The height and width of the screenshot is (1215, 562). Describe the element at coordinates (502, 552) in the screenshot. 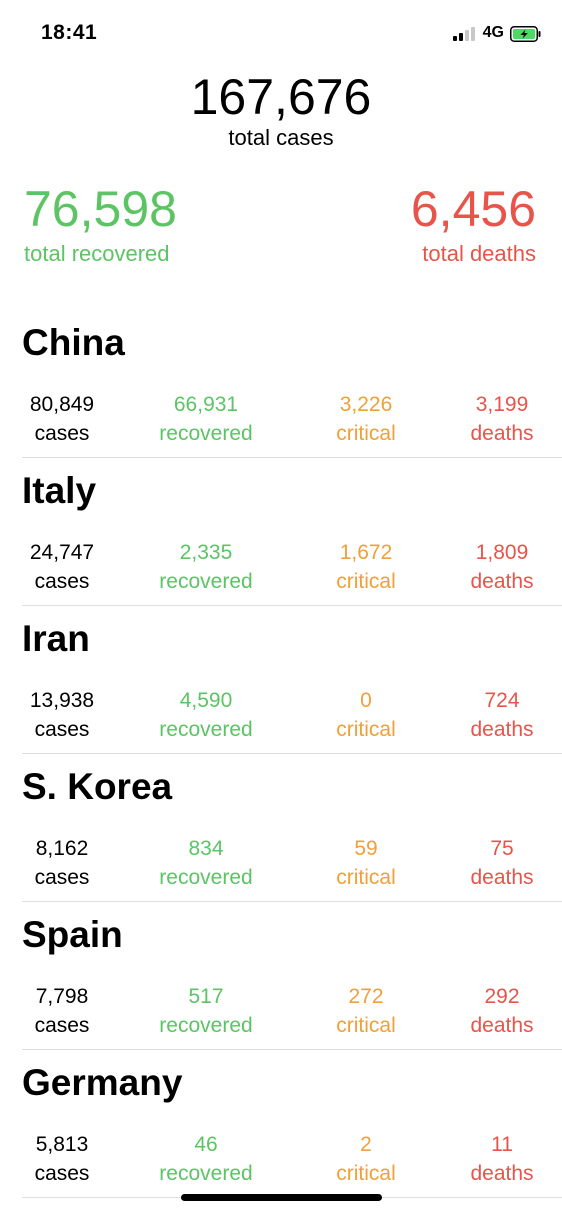

I see `deaths-value: 1,809` at that location.